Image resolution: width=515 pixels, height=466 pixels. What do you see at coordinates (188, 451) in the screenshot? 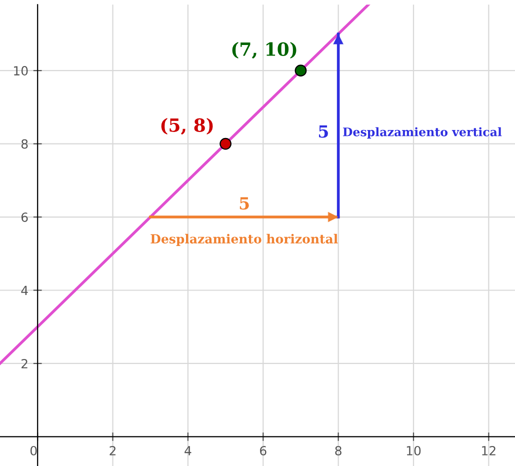
I see `x-tick-label: 4` at bounding box center [188, 451].